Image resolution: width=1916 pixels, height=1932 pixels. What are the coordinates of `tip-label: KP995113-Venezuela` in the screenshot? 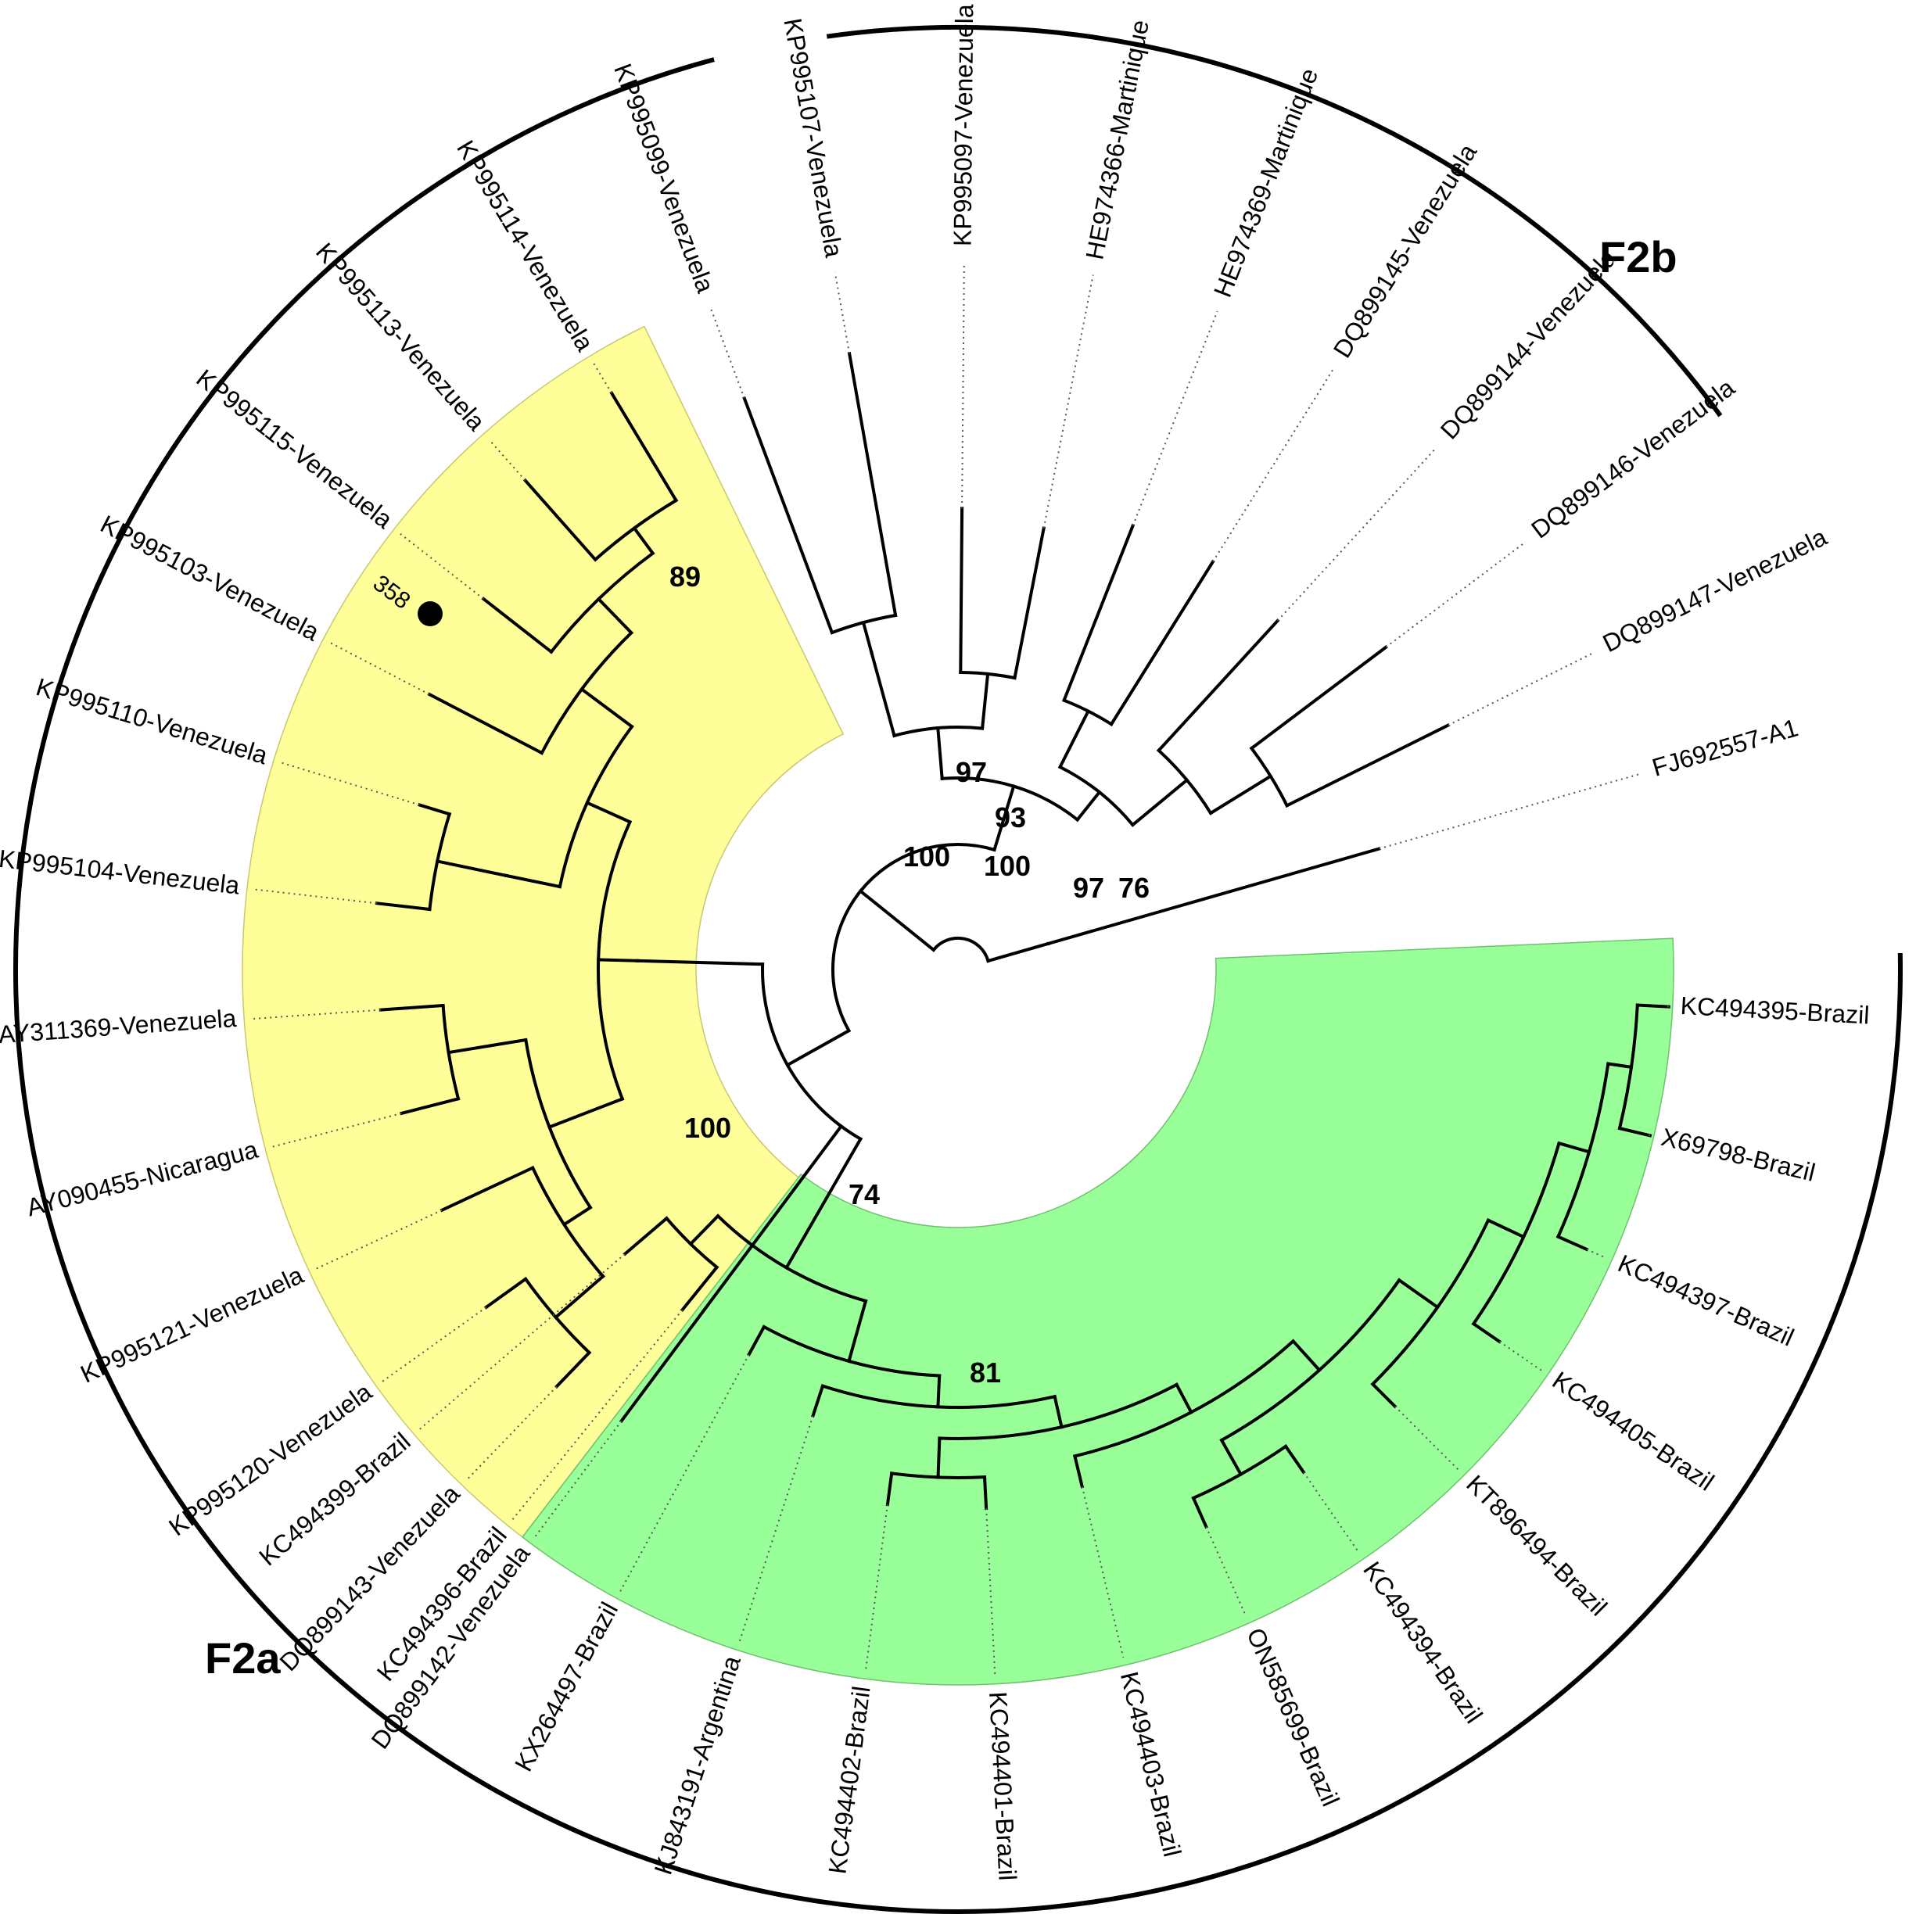 It's located at (400, 336).